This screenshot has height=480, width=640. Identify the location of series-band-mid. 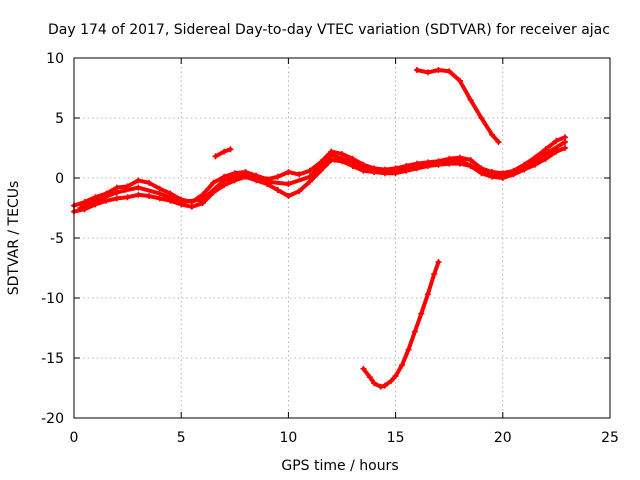
(322, 175).